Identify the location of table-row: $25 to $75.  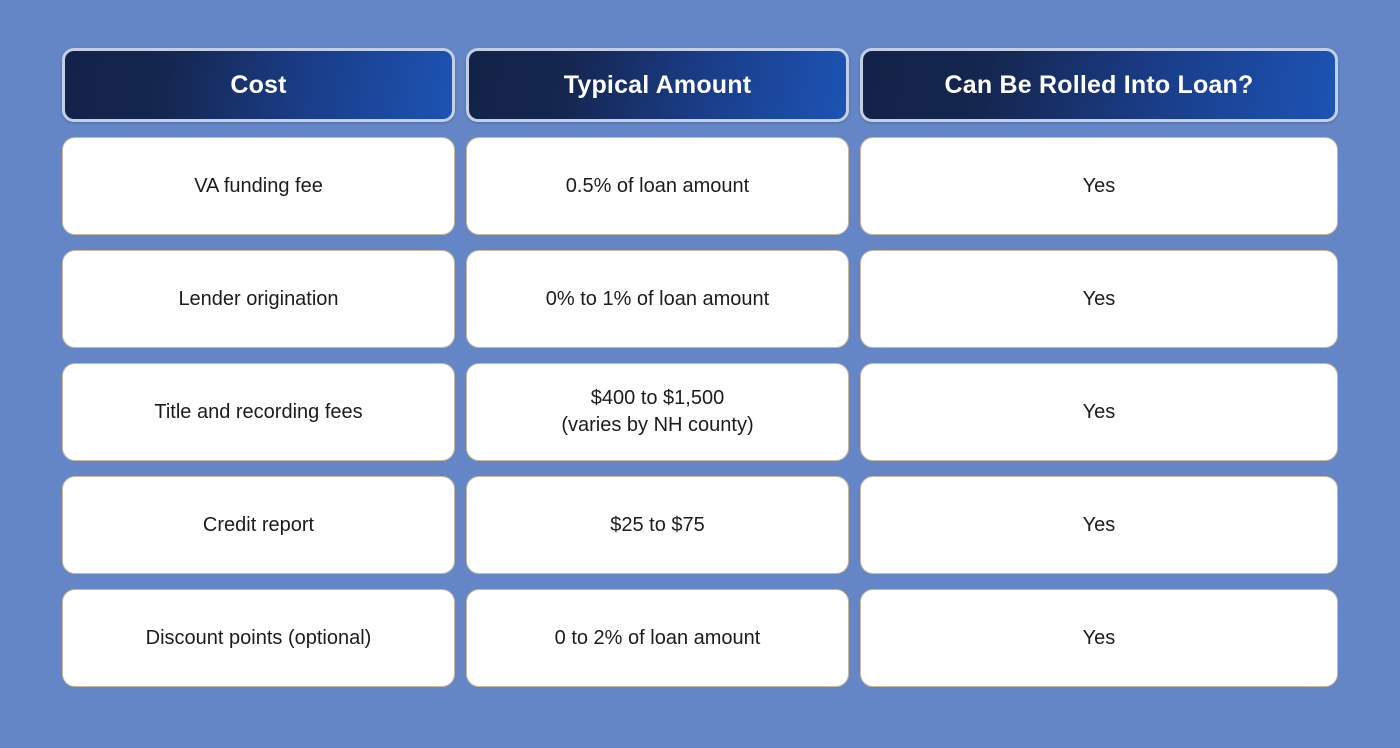
(657, 525).